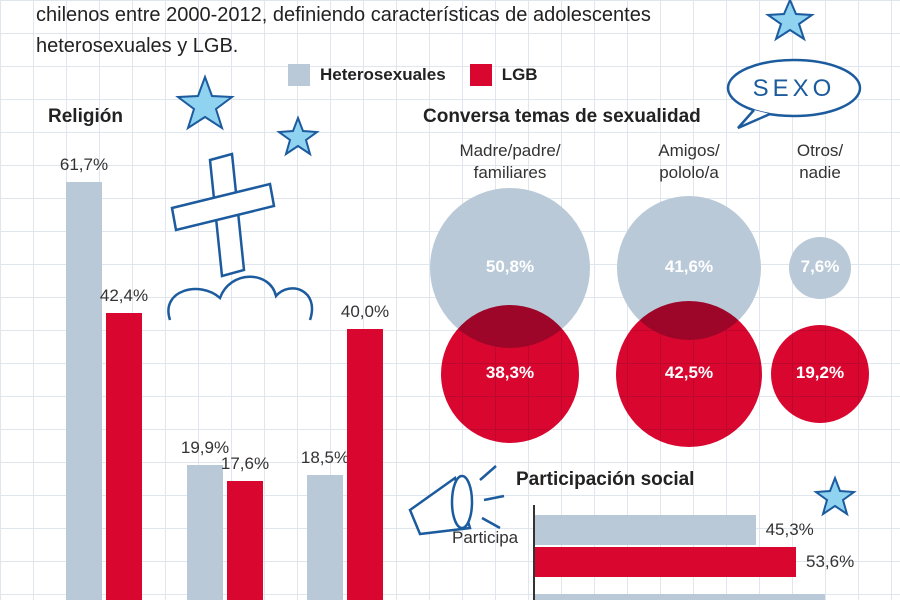 The image size is (900, 600). Describe the element at coordinates (205, 448) in the screenshot. I see `religion-value-label: 19,9%` at that location.